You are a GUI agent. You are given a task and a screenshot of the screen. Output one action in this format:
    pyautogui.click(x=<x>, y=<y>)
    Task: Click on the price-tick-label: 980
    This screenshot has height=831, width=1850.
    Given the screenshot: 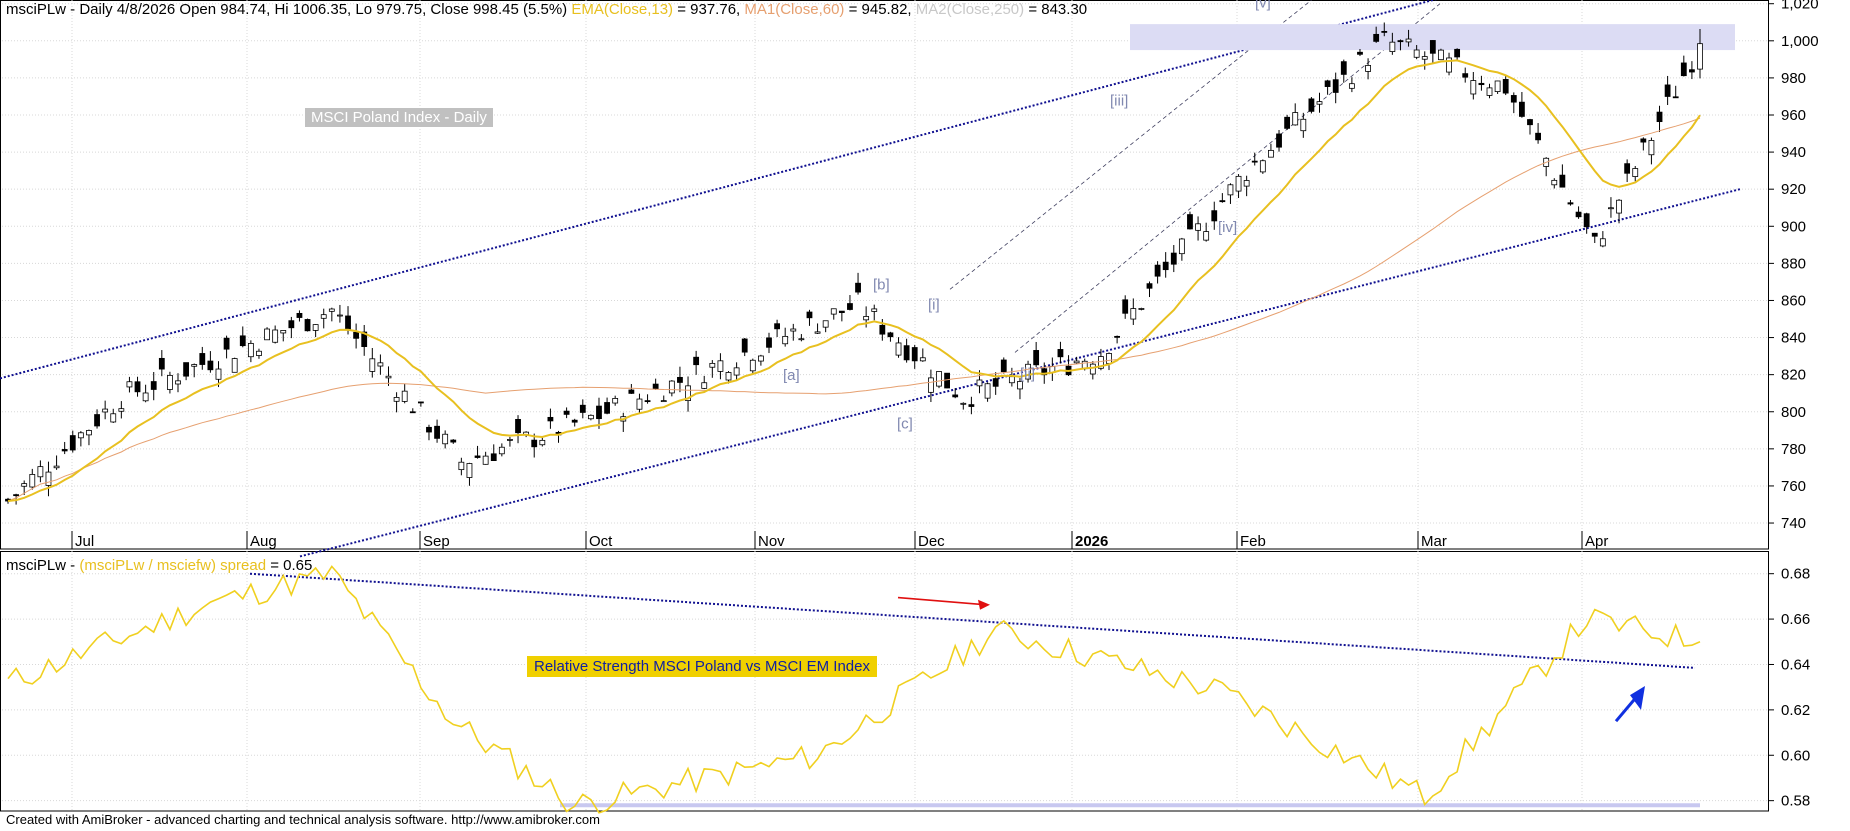 What is the action you would take?
    pyautogui.click(x=1793, y=78)
    